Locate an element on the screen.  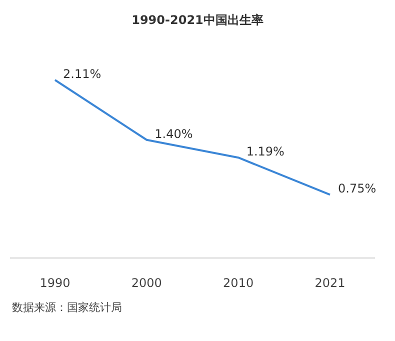
x-tick-label: 2000 is located at coordinates (146, 283).